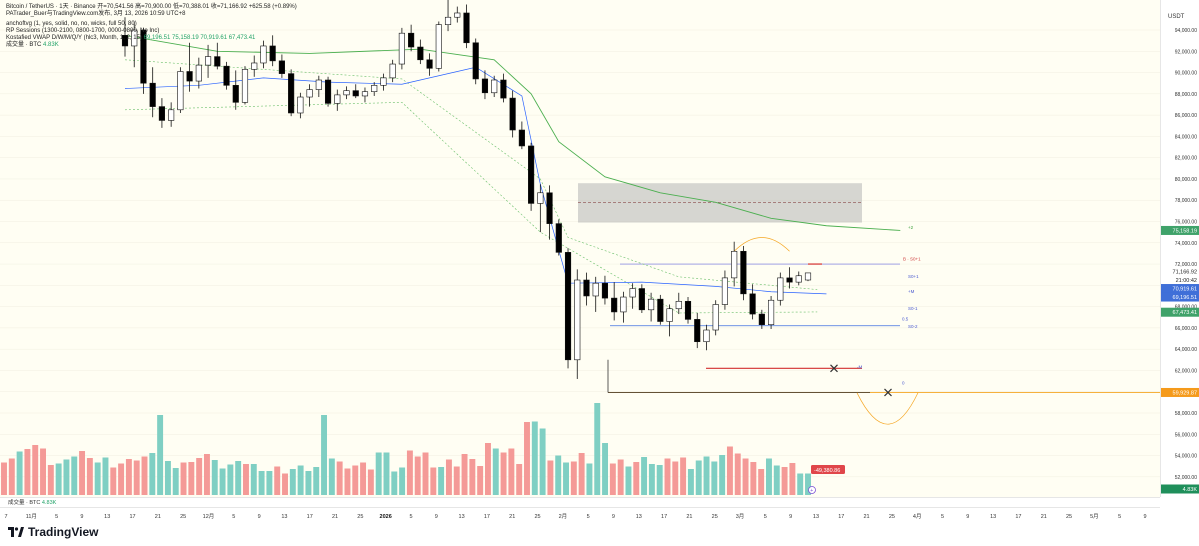 This screenshot has width=1199, height=546. Describe the element at coordinates (563, 516) in the screenshot. I see `time-tick: 2月` at that location.